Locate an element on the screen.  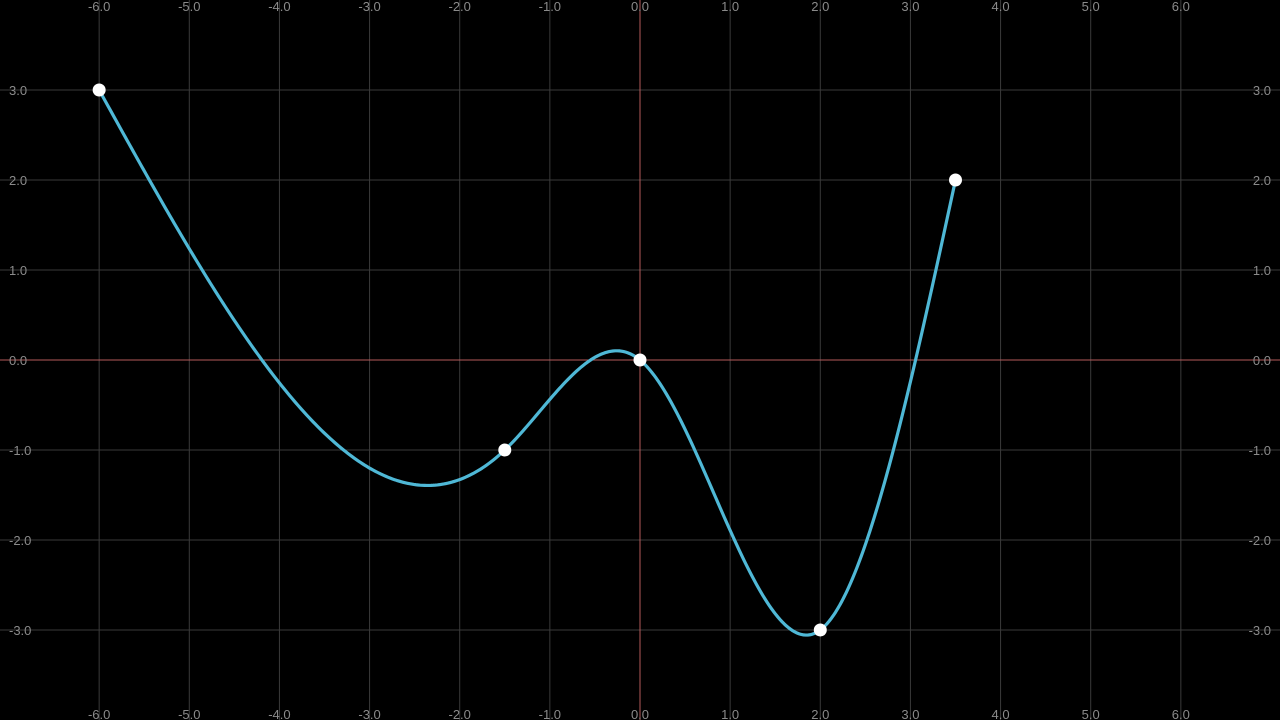
x-tick-label-top: -1.0 is located at coordinates (550, 7).